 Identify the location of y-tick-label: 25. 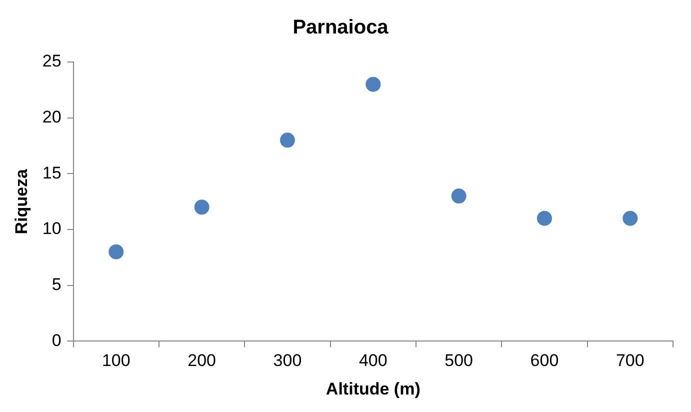
(52, 61).